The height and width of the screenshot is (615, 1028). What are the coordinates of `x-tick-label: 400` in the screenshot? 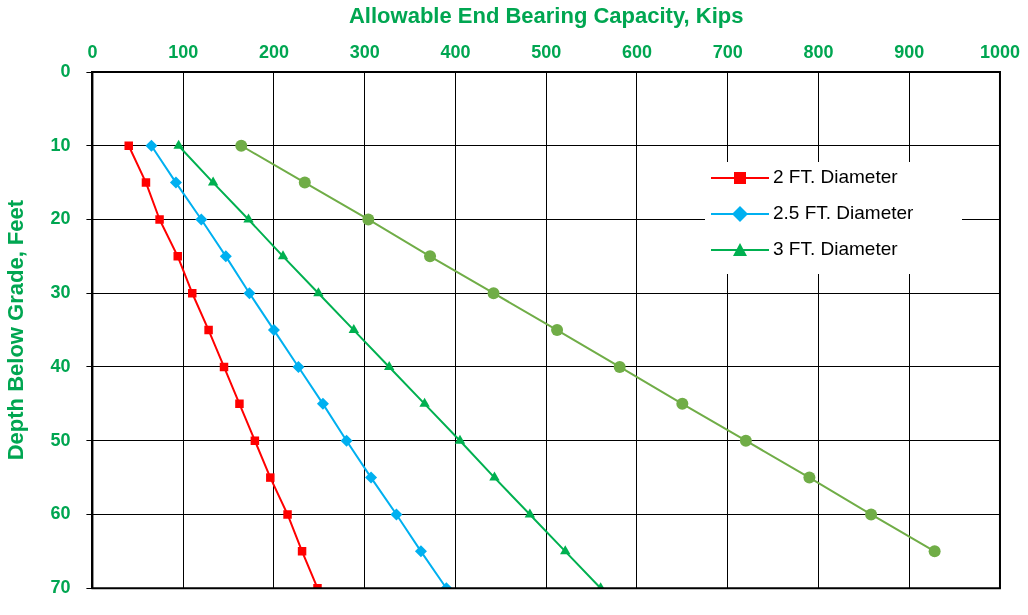 It's located at (455, 52).